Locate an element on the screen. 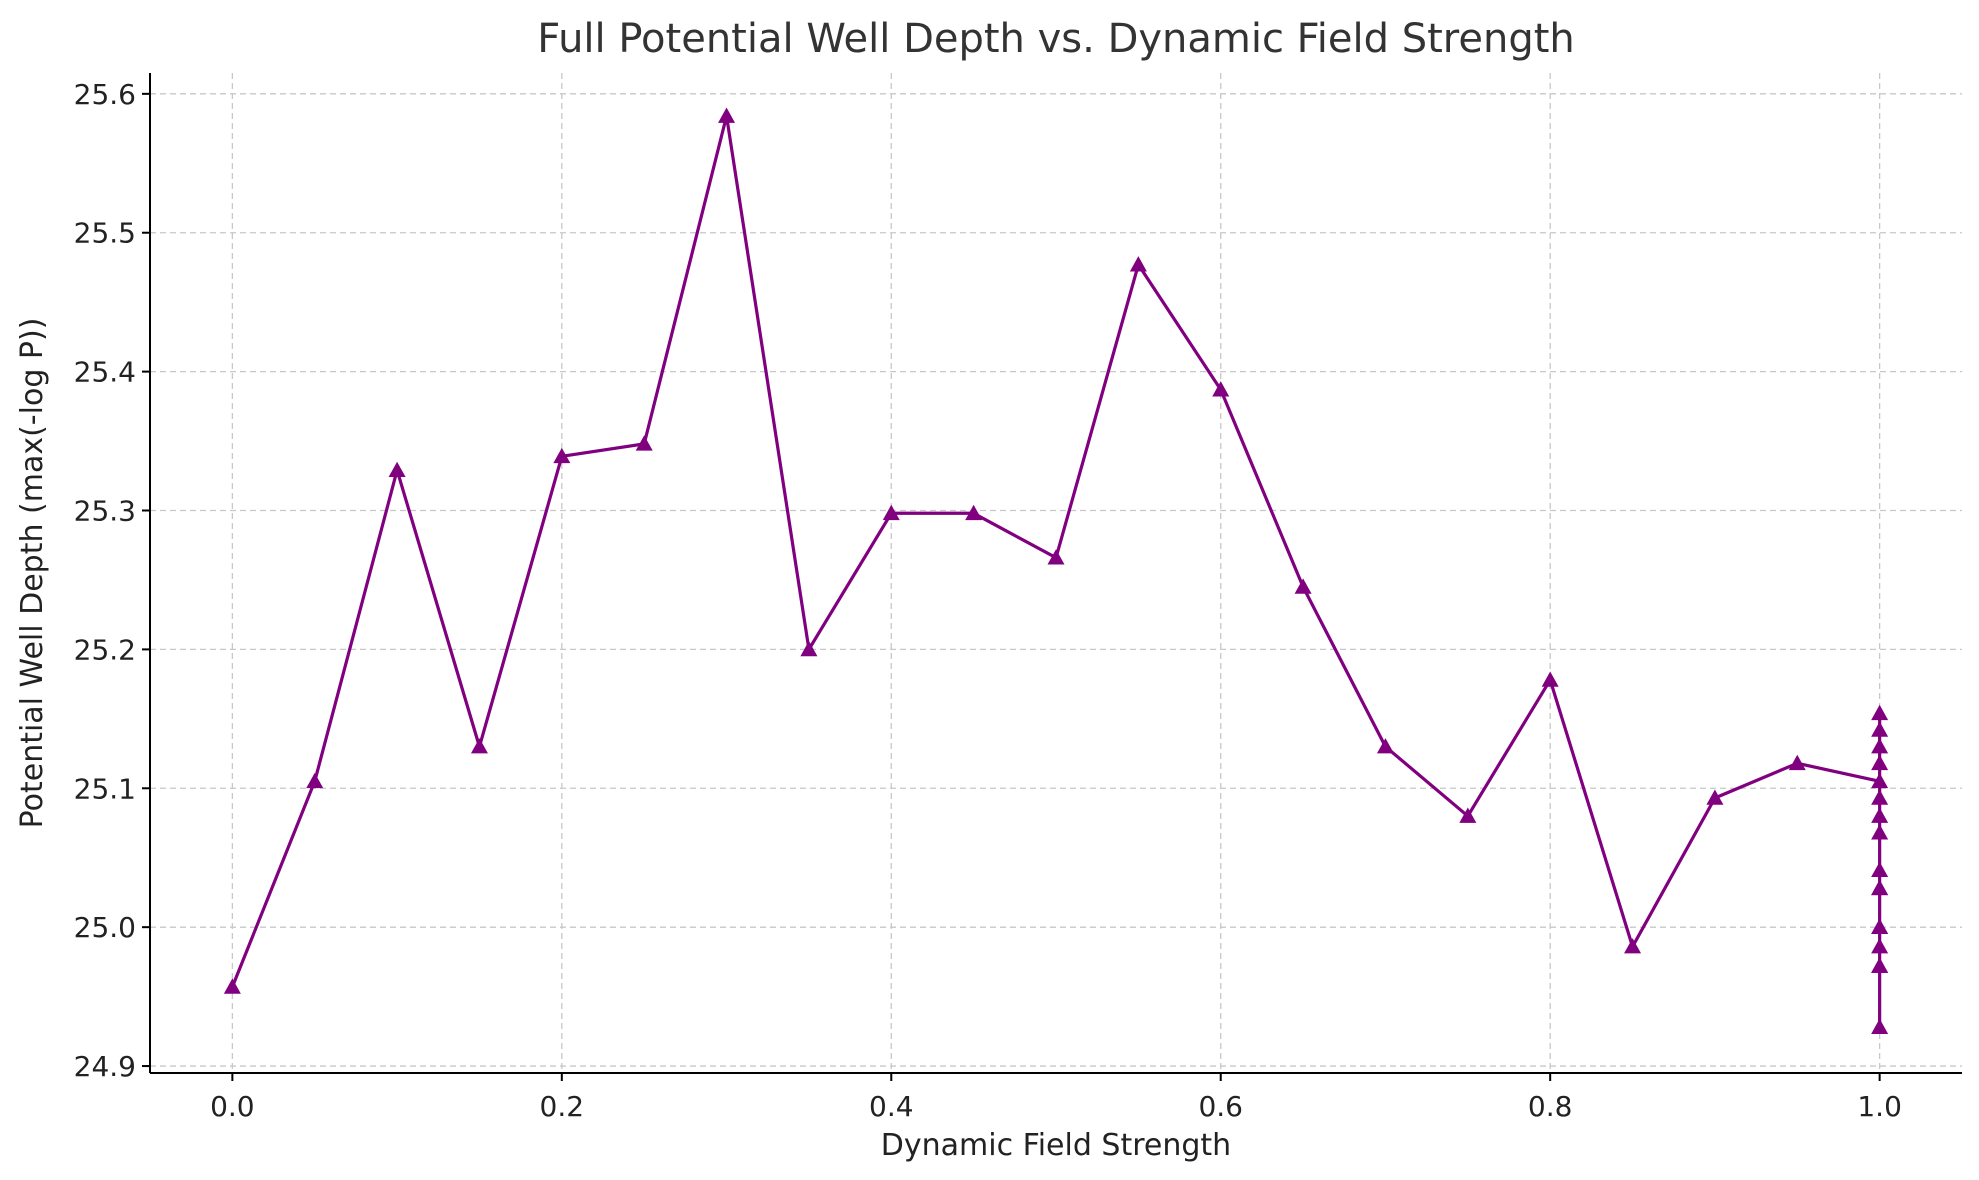 This screenshot has height=1180, width=1979. y-tick-label: 25.4 is located at coordinates (105, 372).